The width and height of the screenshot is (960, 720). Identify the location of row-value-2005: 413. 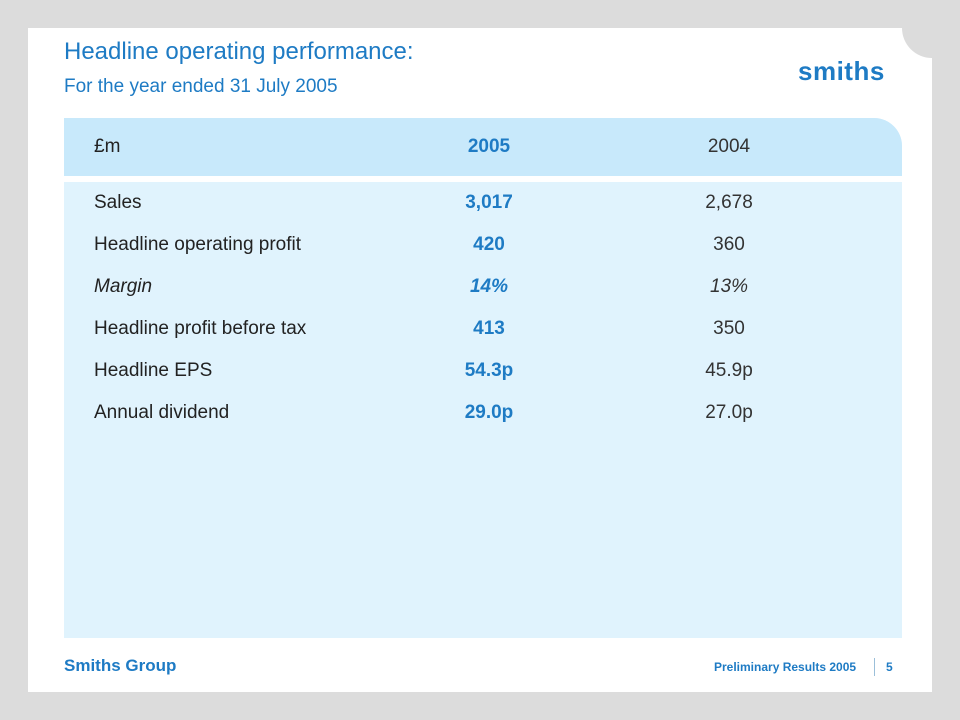
(489, 328).